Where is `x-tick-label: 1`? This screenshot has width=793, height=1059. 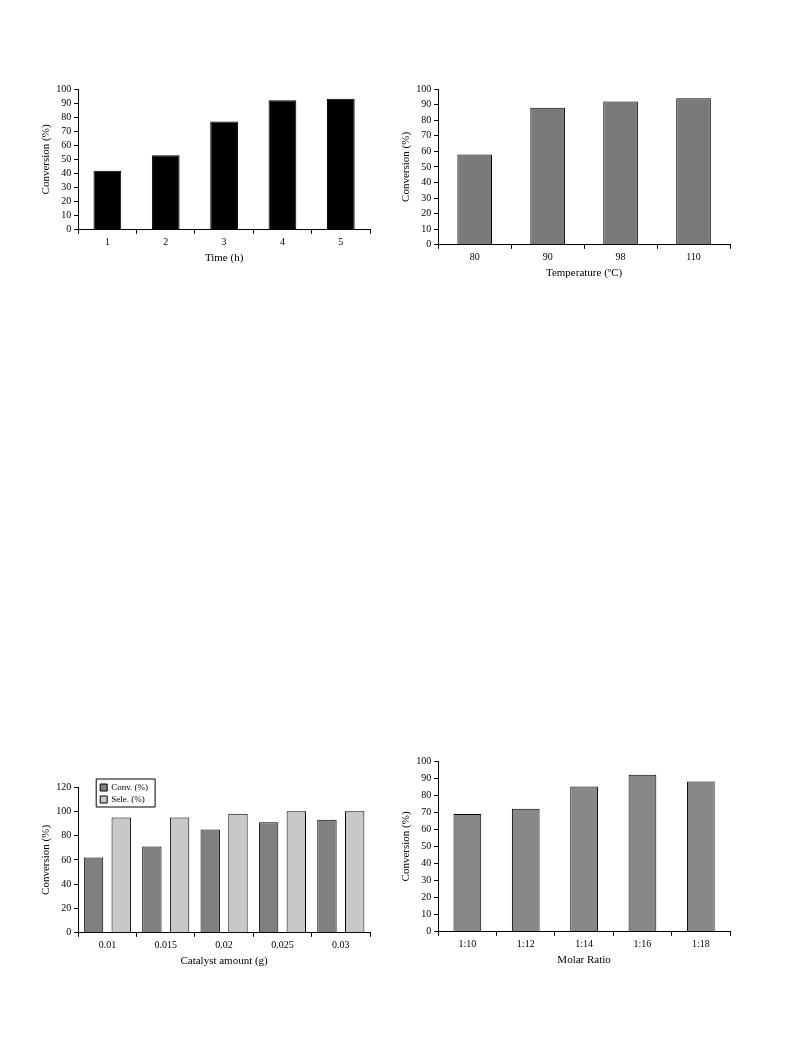
x-tick-label: 1 is located at coordinates (107, 242).